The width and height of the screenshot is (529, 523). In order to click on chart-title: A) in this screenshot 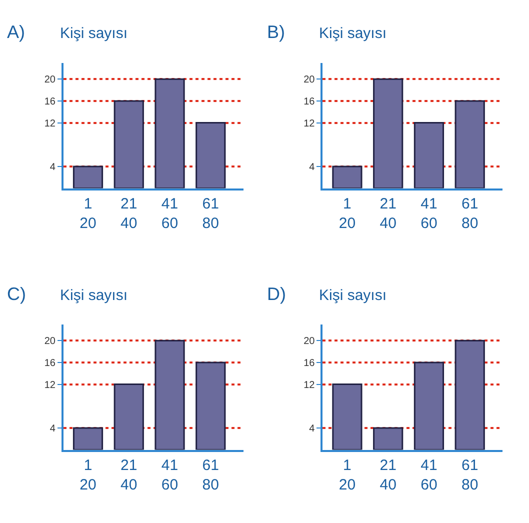, I will do `click(16, 32)`.